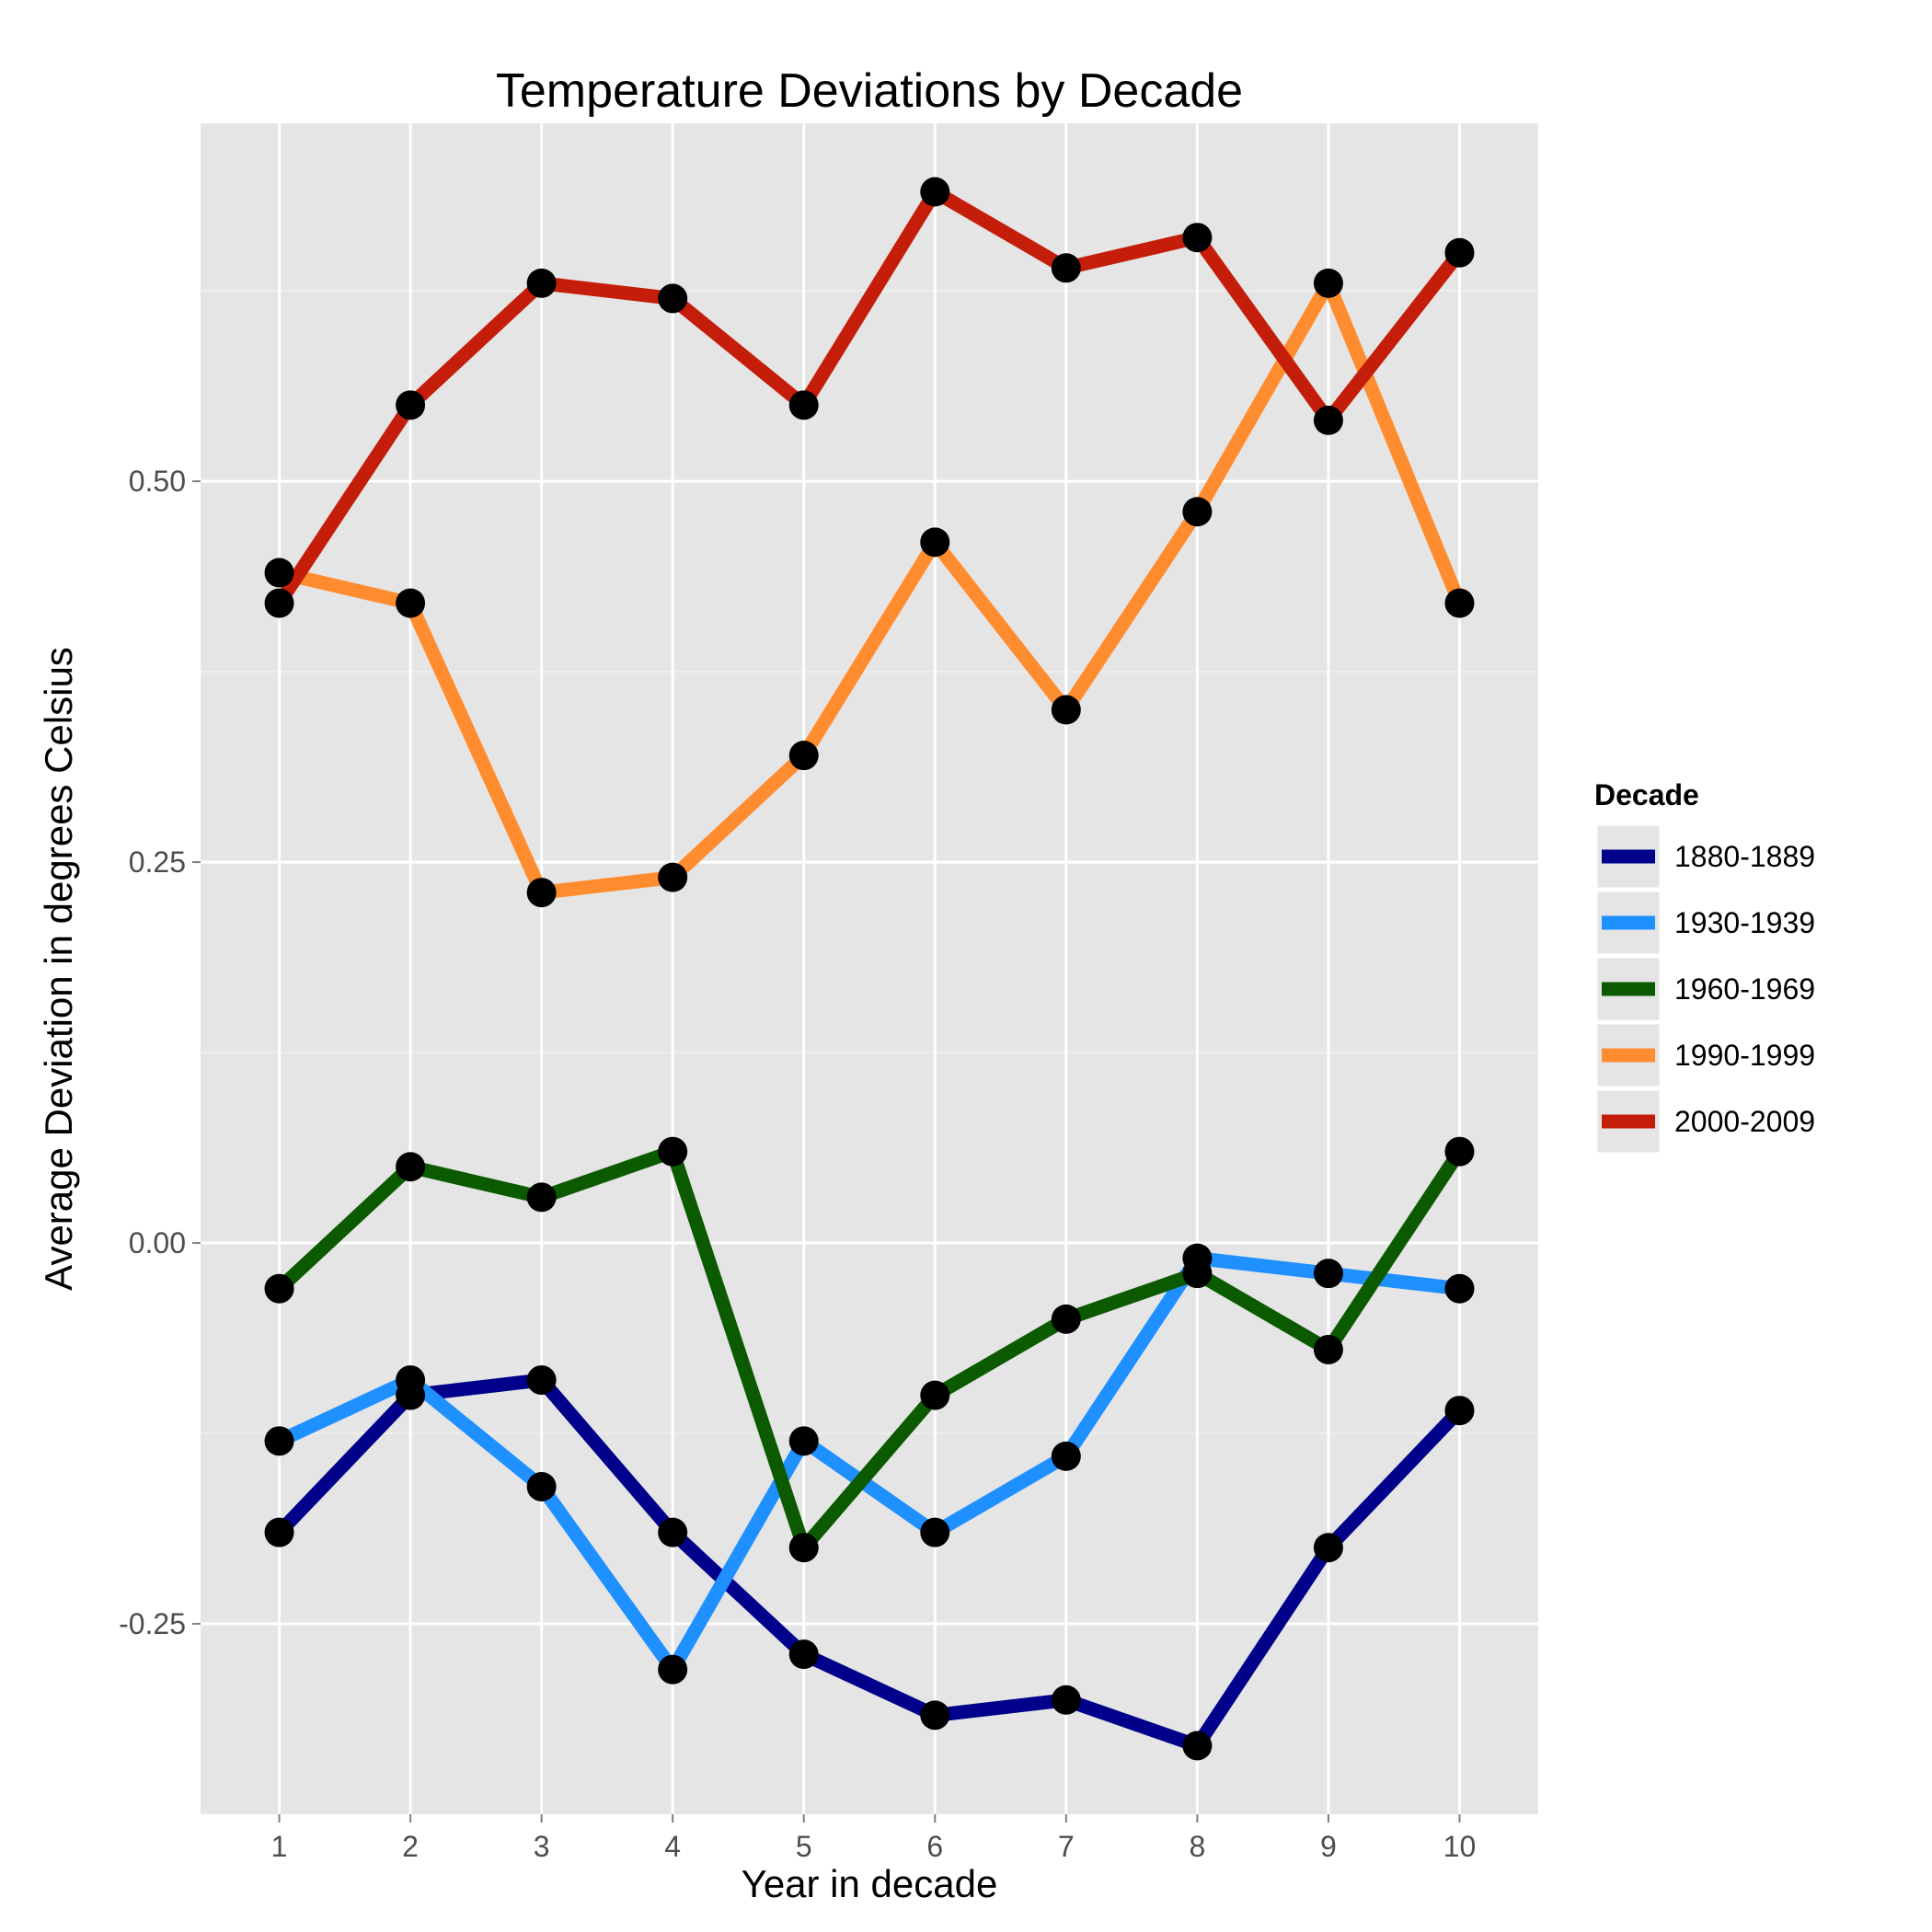 This screenshot has width=1932, height=1932. Describe the element at coordinates (1744, 989) in the screenshot. I see `legend-label: 1960-1969` at that location.